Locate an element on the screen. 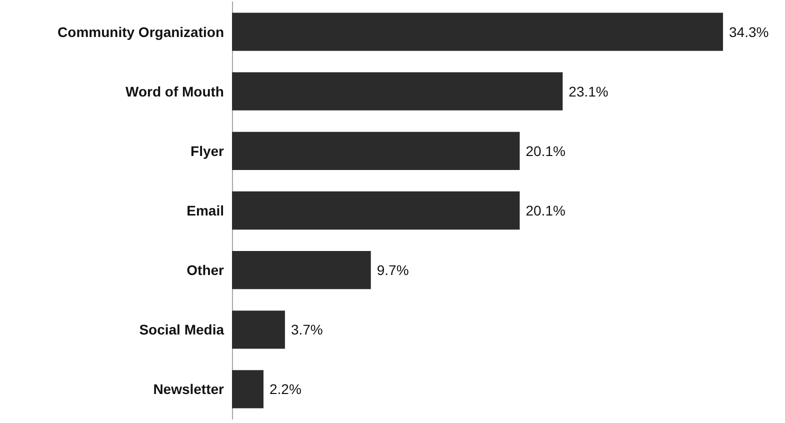 The width and height of the screenshot is (785, 423). data-label: 9.7% is located at coordinates (392, 270).